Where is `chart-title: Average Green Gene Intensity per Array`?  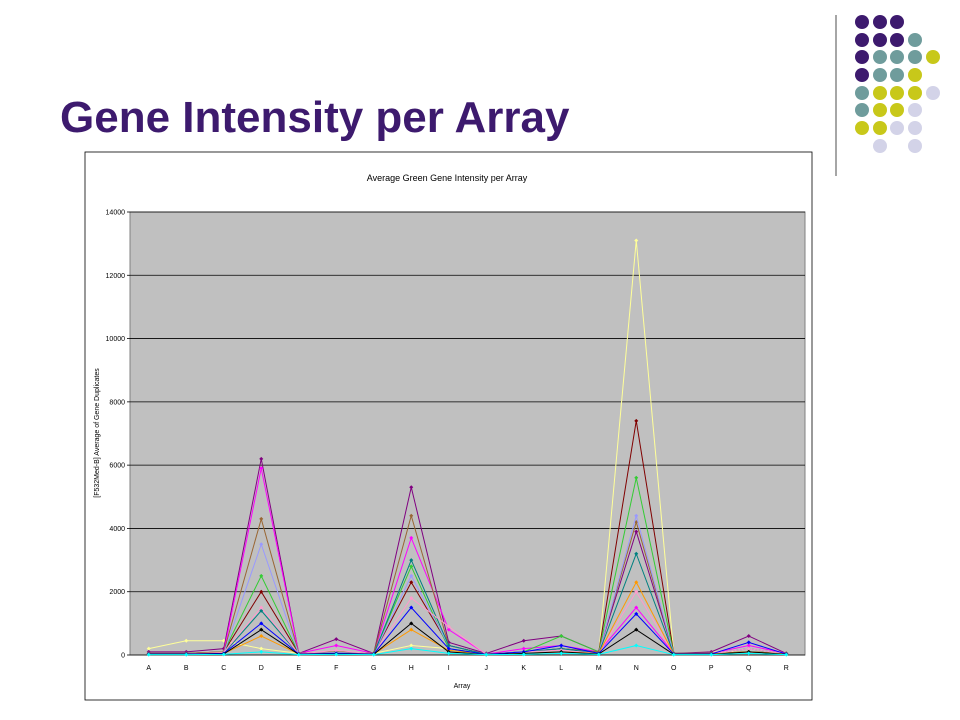 chart-title: Average Green Gene Intensity per Array is located at coordinates (447, 178).